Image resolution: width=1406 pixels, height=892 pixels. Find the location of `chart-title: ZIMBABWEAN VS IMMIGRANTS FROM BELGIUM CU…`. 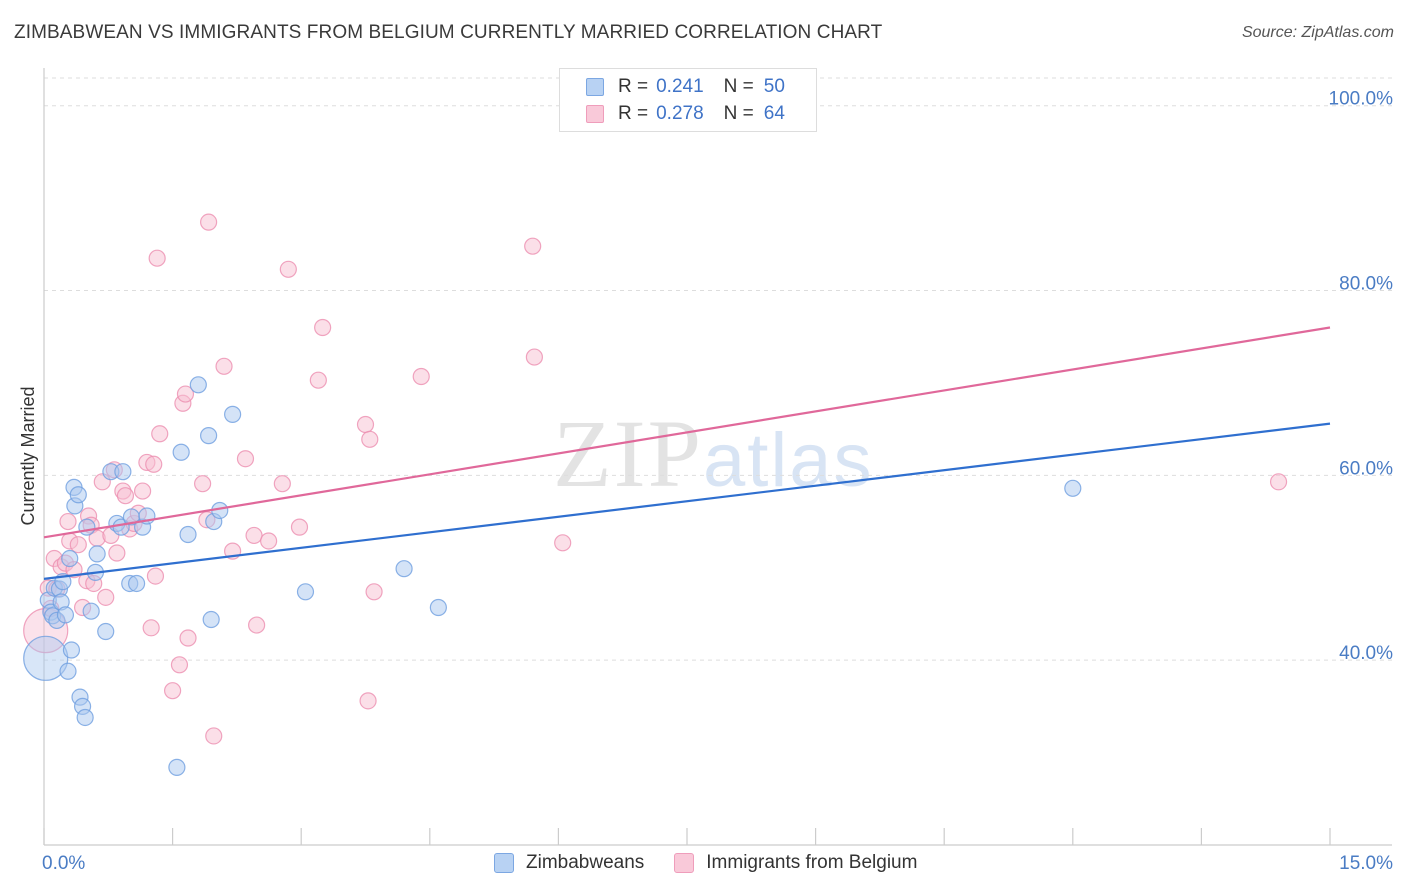

chart-title: ZIMBABWEAN VS IMMIGRANTS FROM BELGIUM CU… is located at coordinates (448, 32).